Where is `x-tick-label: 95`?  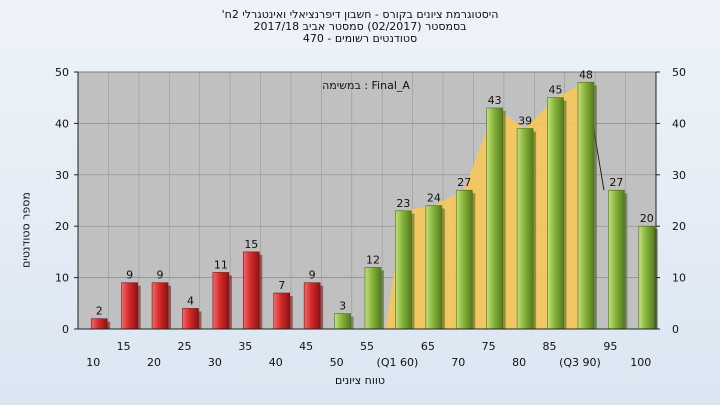
x-tick-label: 95 is located at coordinates (610, 346).